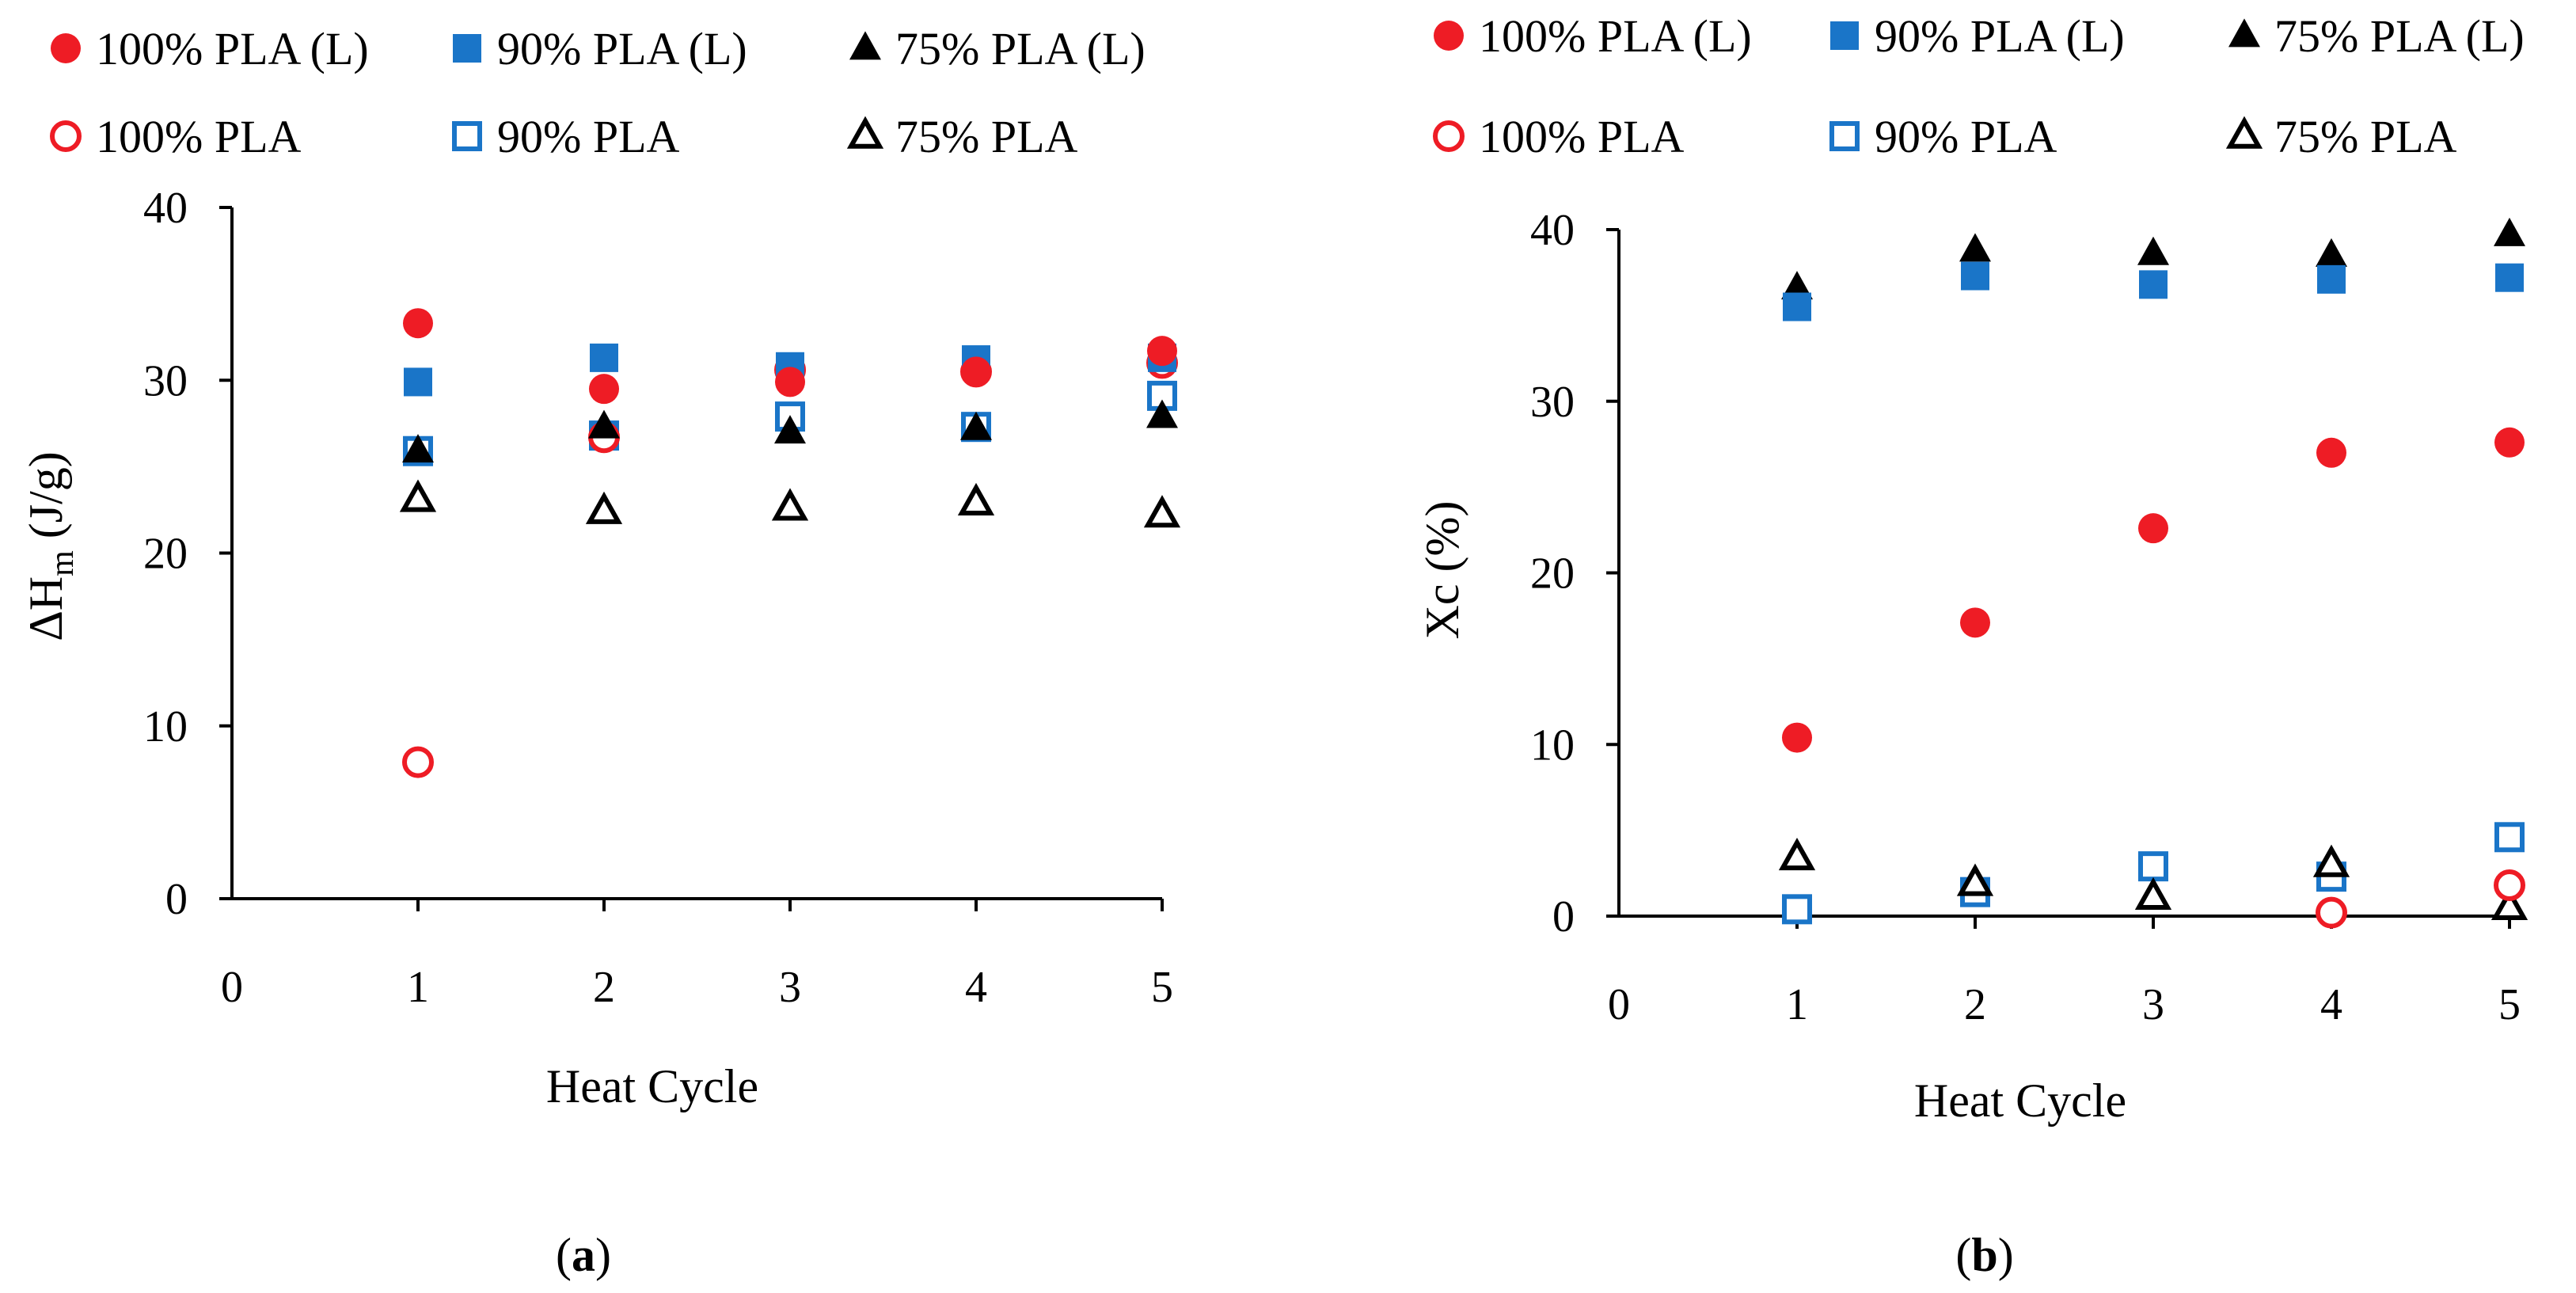 The image size is (2576, 1293). What do you see at coordinates (1553, 402) in the screenshot?
I see `y-tick-label-30-b: 30` at bounding box center [1553, 402].